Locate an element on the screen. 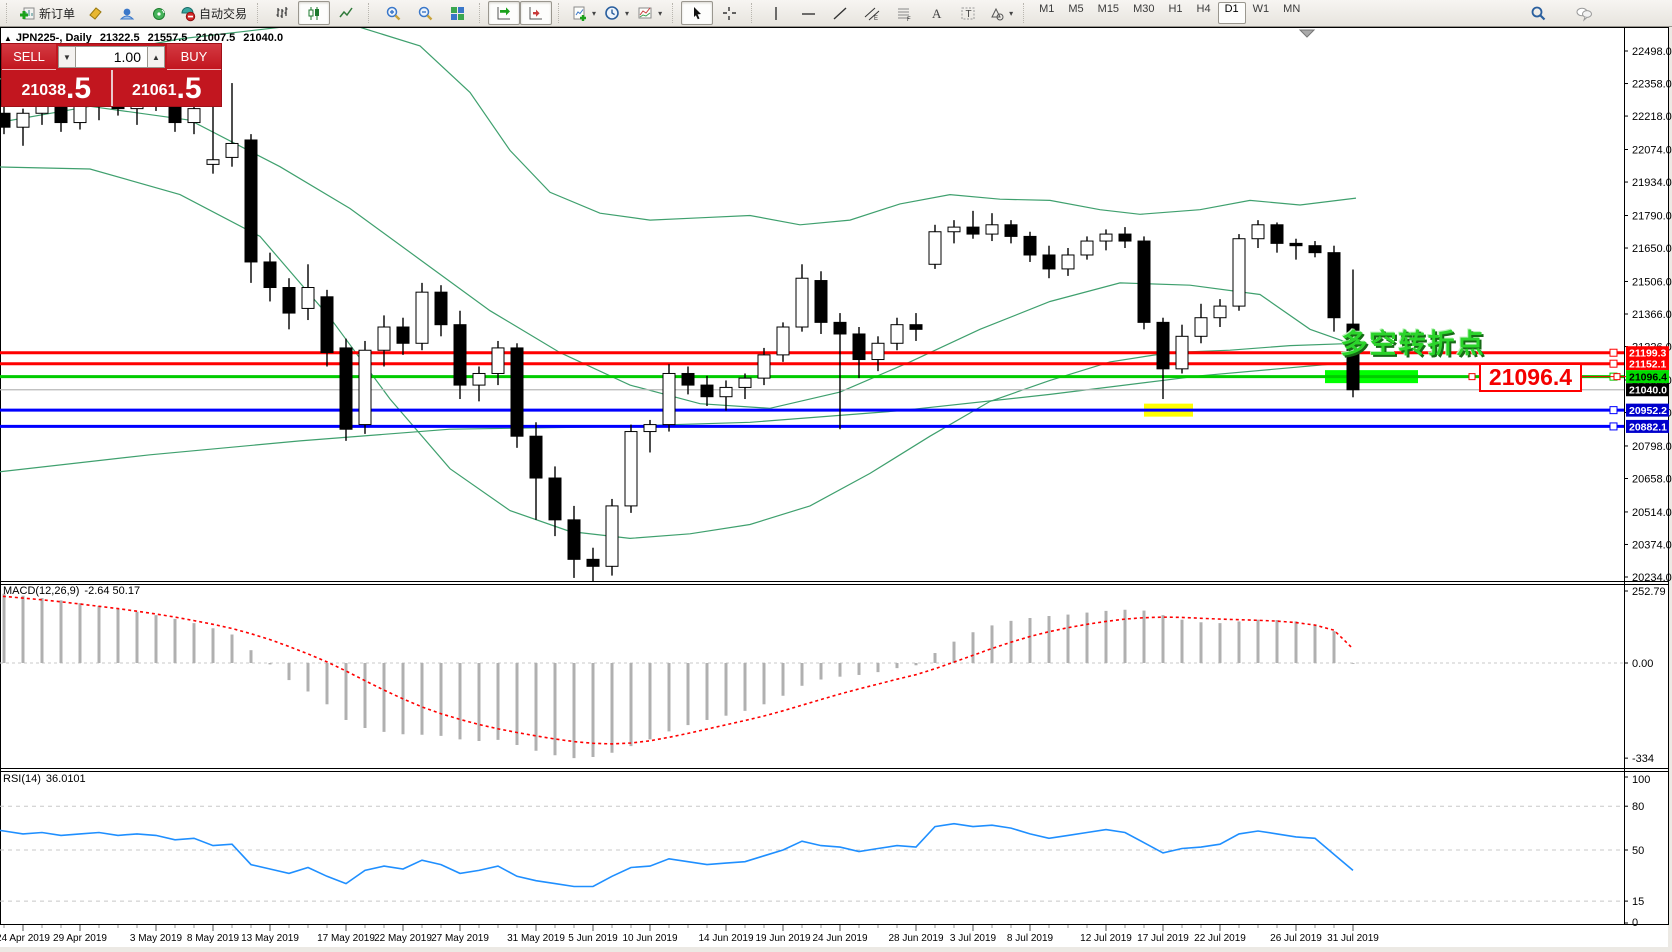  open-value: 21322.5 is located at coordinates (119, 38).